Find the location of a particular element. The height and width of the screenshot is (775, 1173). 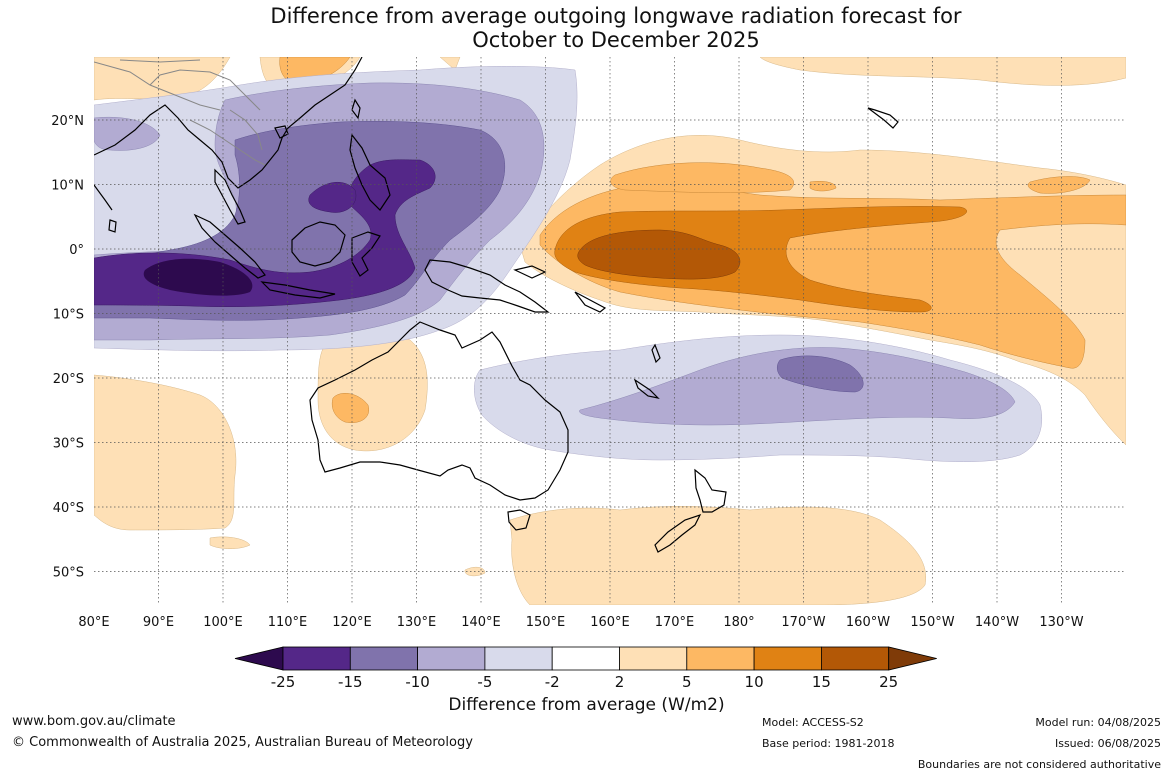

lat-label: 50°S is located at coordinates (68, 573).